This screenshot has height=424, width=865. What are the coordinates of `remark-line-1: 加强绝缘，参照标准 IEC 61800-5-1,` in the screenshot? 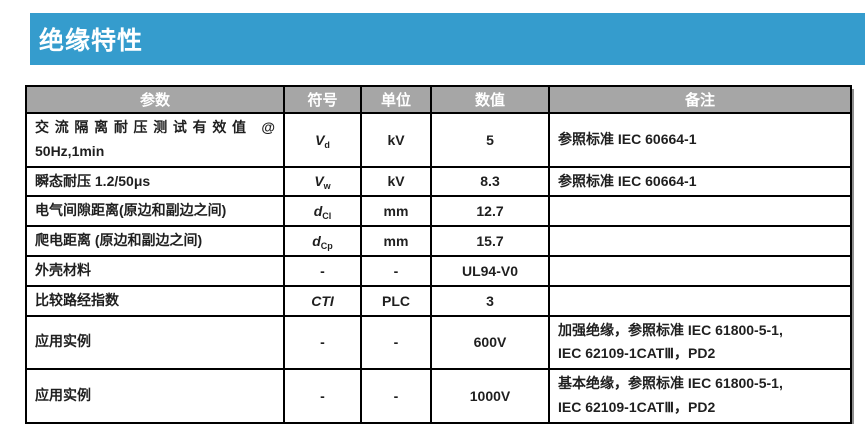 It's located at (670, 329).